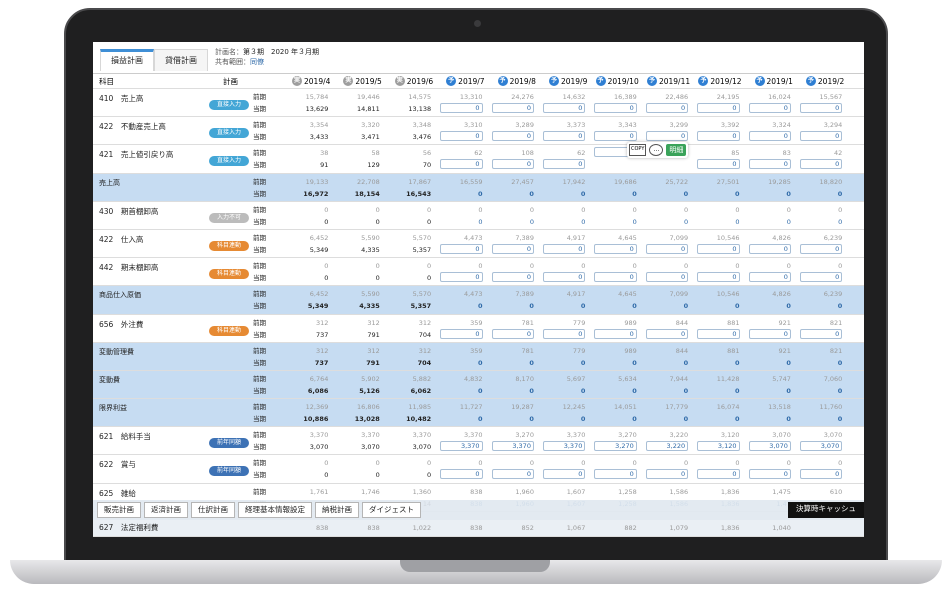  What do you see at coordinates (563, 81) in the screenshot?
I see `month-header: 予 2019/9` at bounding box center [563, 81].